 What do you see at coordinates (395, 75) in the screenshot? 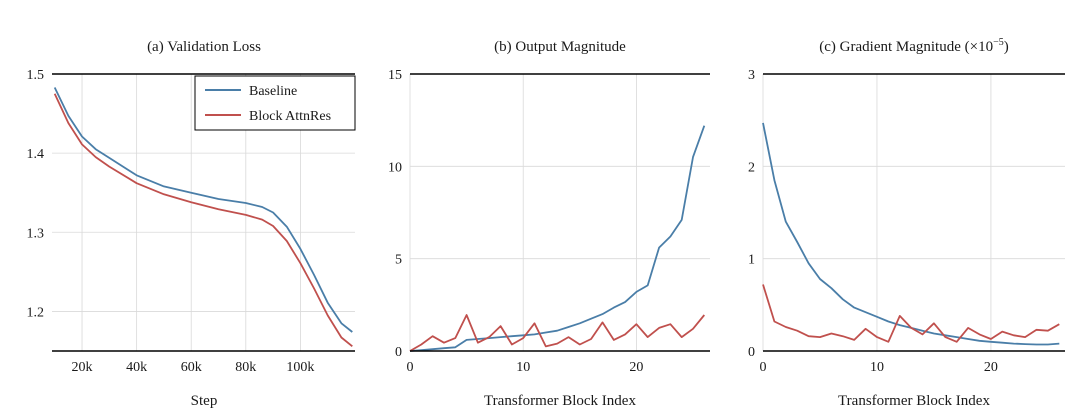
I see `y-tick-label: 15` at bounding box center [395, 75].